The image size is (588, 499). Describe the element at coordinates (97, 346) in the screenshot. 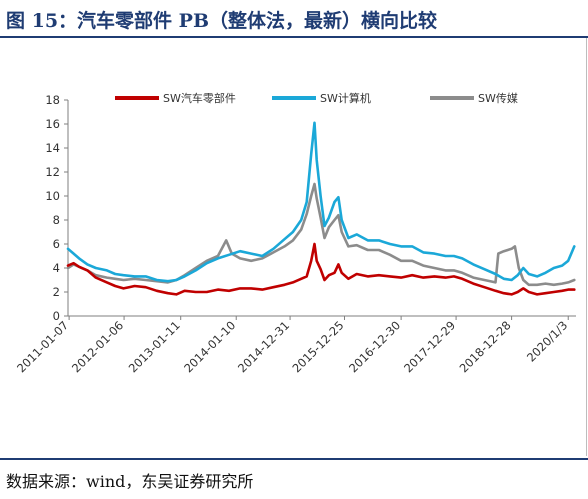

I see `x-tick-label: 2012-01-06` at that location.